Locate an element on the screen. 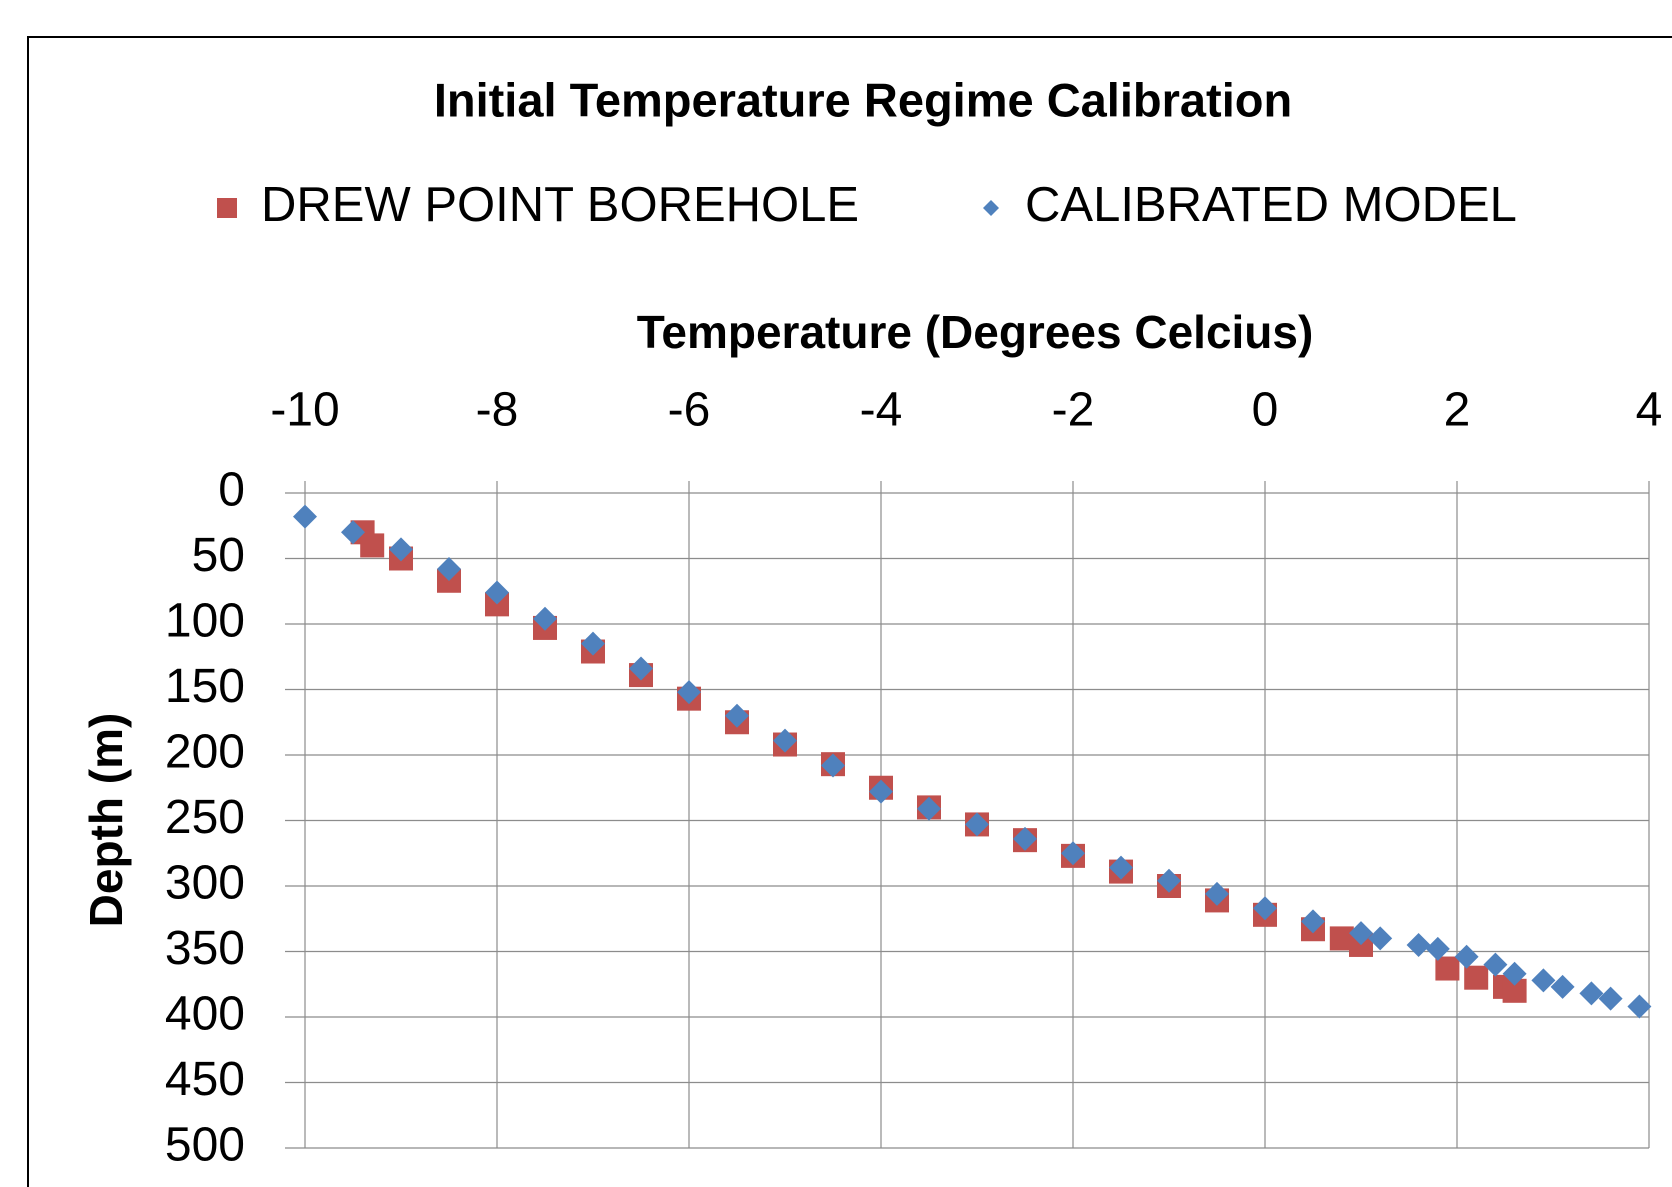  legend-label: CALIBRATED MODEL is located at coordinates (1271, 205).